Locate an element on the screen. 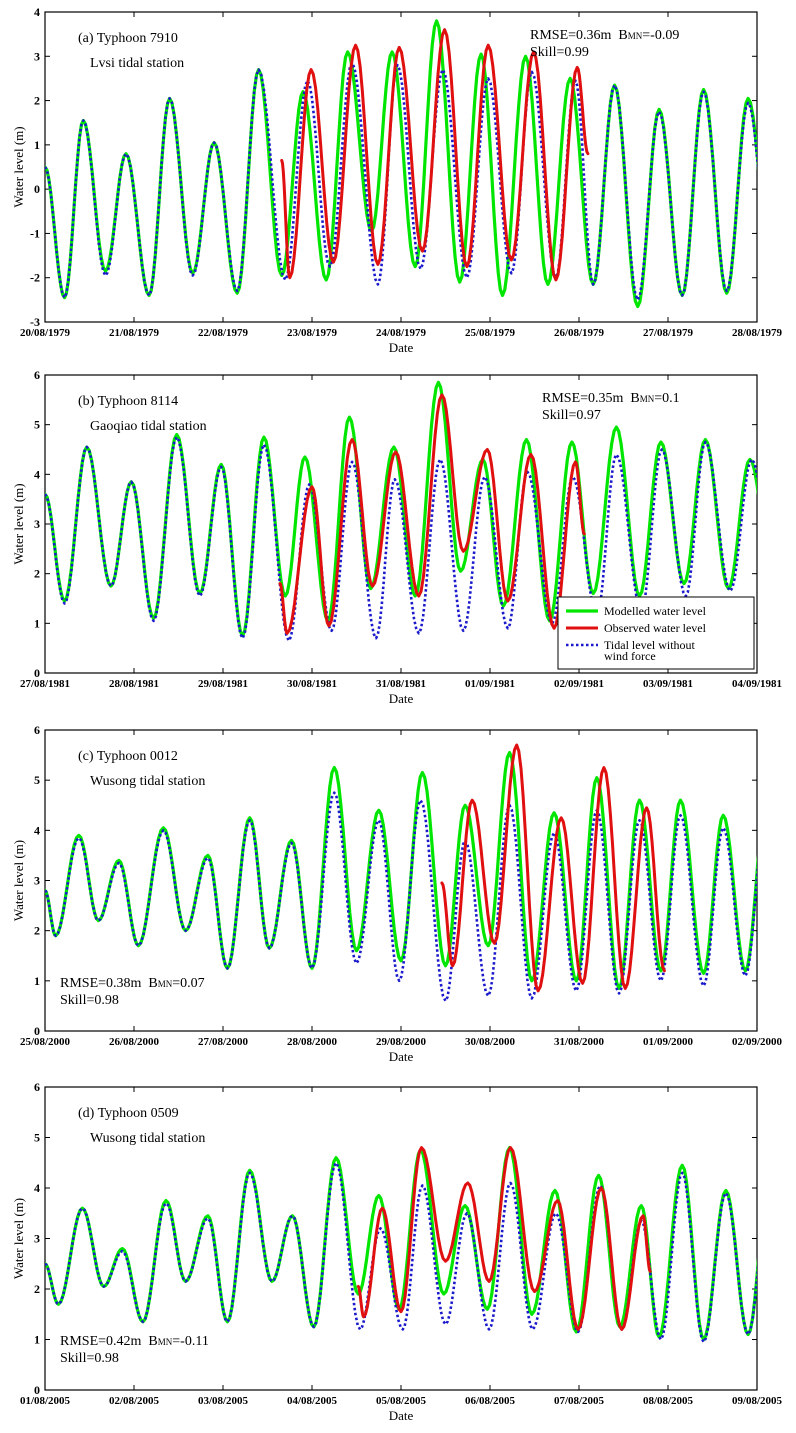 The width and height of the screenshot is (796, 1433). series-group is located at coordinates (401, 1245).